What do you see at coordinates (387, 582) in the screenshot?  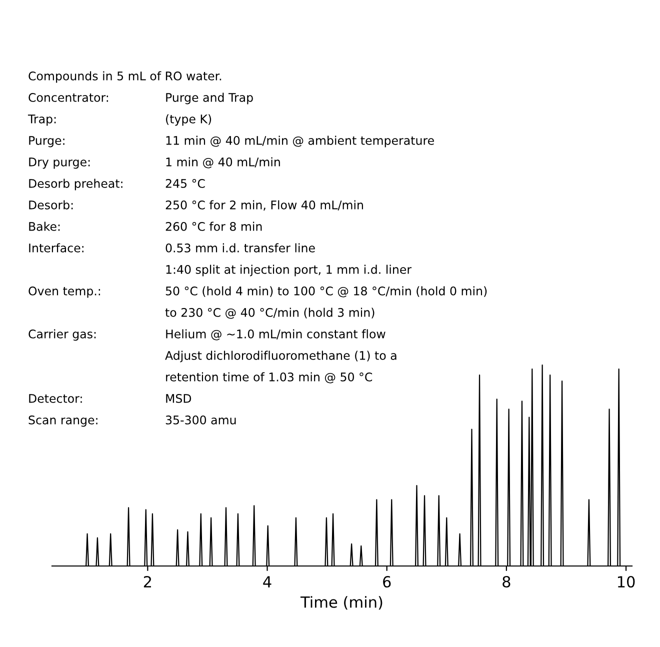 I see `x-tick-label: 6` at bounding box center [387, 582].